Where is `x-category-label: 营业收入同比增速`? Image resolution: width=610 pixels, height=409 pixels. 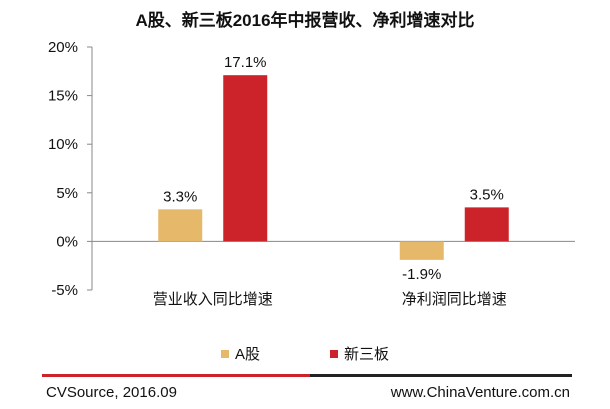
x-category-label: 营业收入同比增速 is located at coordinates (213, 299).